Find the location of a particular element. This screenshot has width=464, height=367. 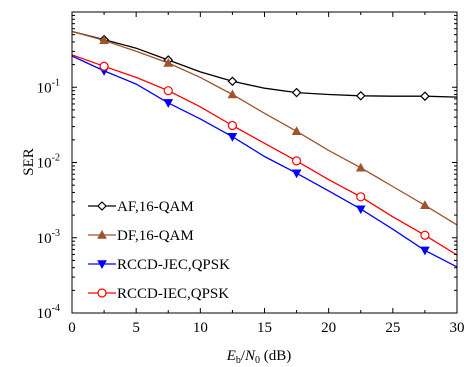

x-tick-label: 10 is located at coordinates (200, 328).